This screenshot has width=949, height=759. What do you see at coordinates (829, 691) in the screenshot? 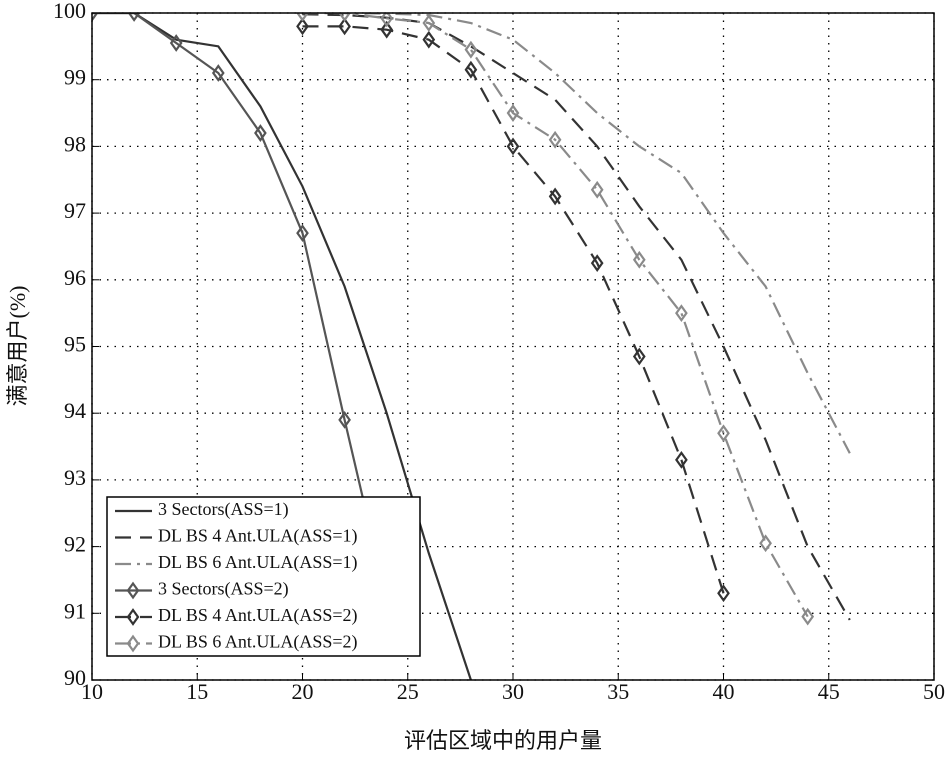
I see `x-tick-label: 45` at bounding box center [829, 691].